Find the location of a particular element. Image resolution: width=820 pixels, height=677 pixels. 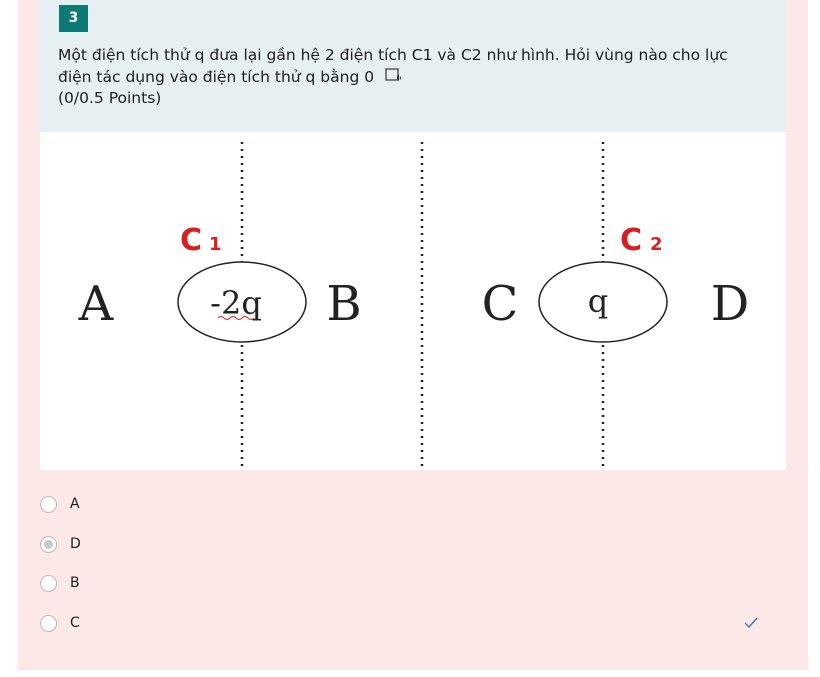

region-b-label: B is located at coordinates (343, 304).